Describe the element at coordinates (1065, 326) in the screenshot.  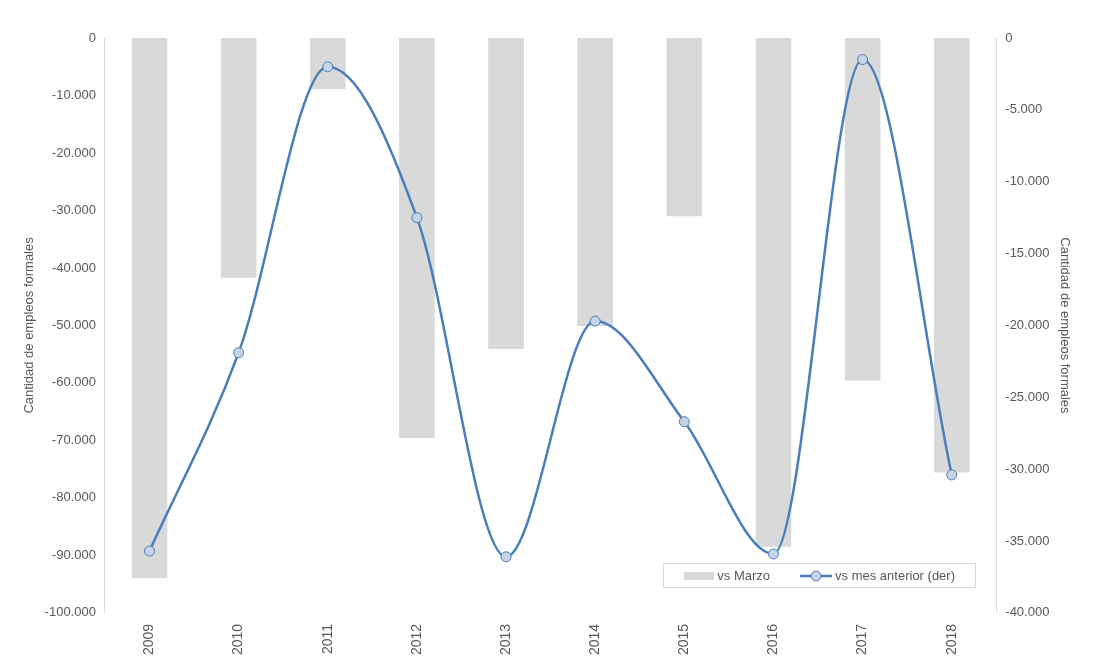
I see `y2-axis-title: Cantidad de empleos formales` at that location.